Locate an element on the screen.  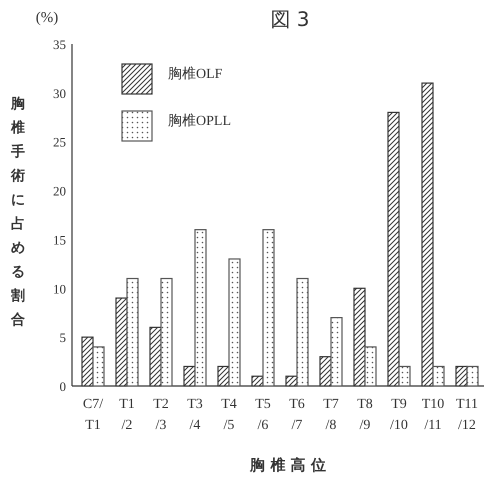
x-tick-label: T8 /9 is located at coordinates (365, 415).